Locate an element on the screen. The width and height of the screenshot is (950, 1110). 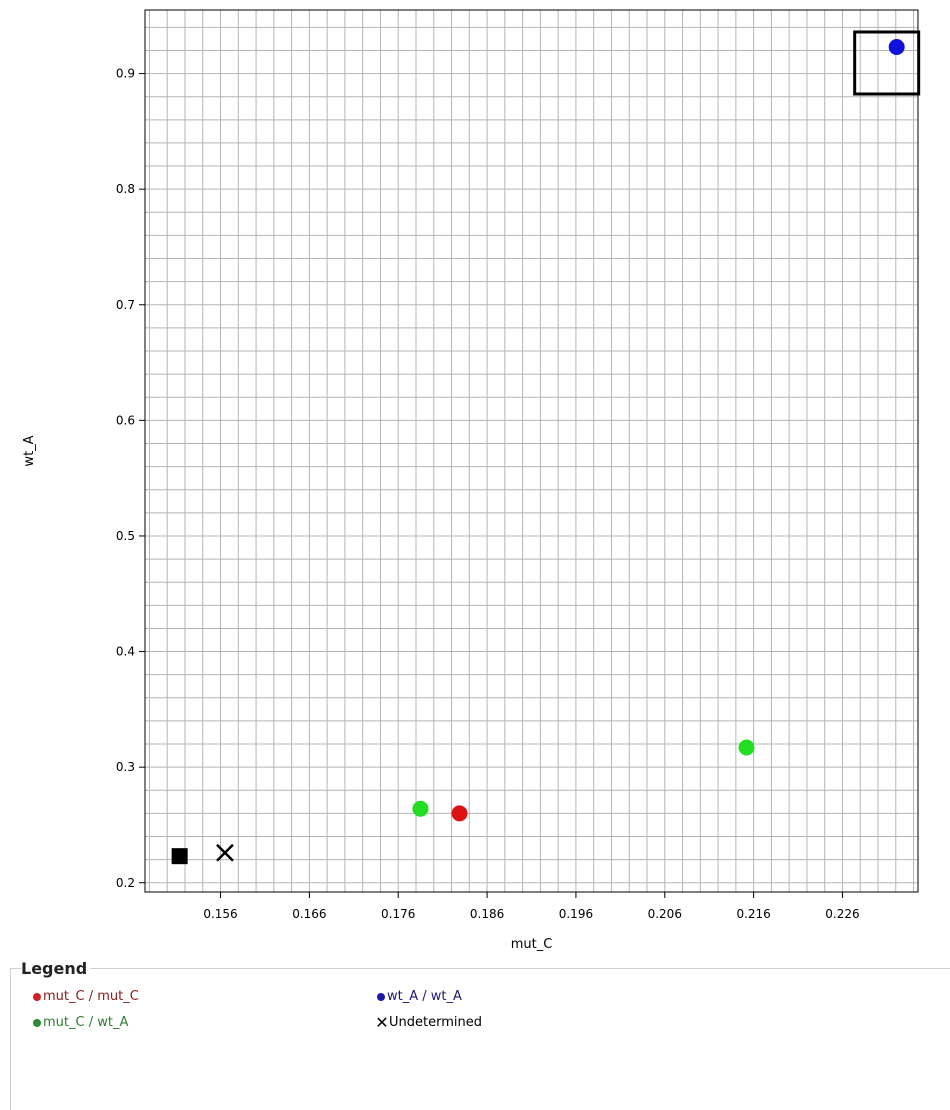
legend-item-mut-c-mut-c: mut_C / mut_C is located at coordinates (86, 997).